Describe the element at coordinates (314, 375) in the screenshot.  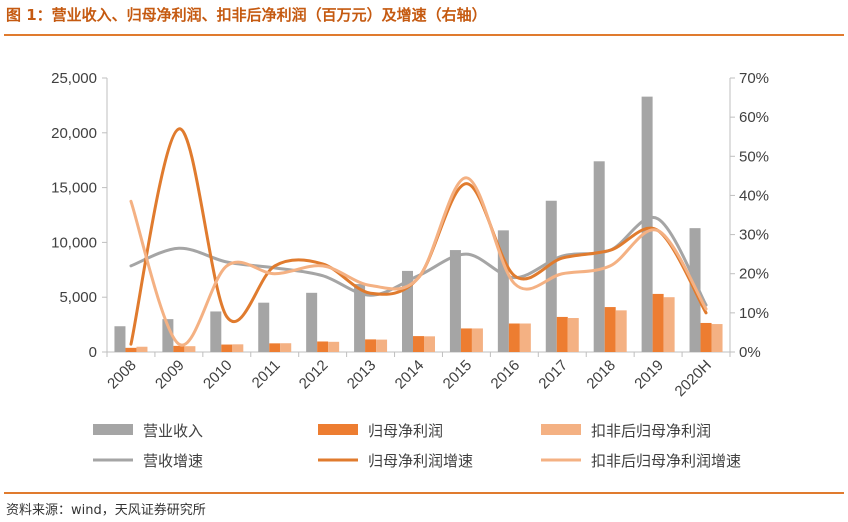
I see `x-tick-label: 2012` at that location.